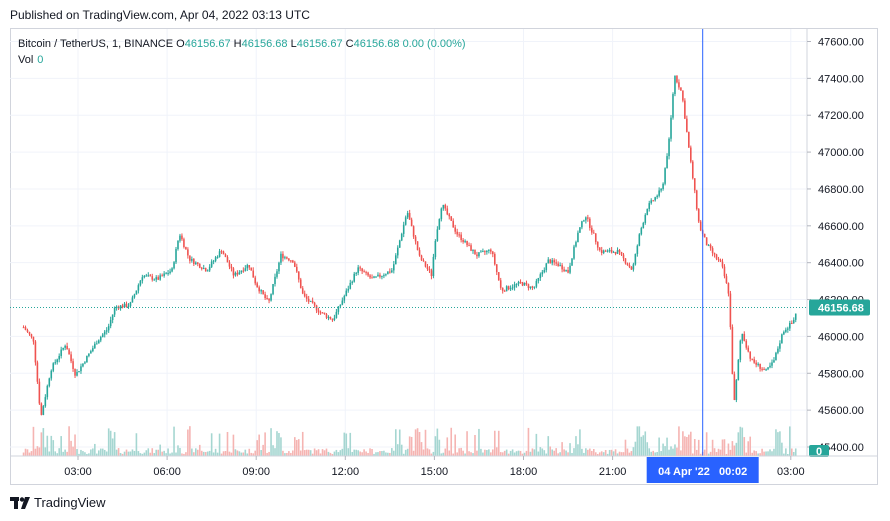  Describe the element at coordinates (293, 44) in the screenshot. I see `legend-low-label: L` at that location.